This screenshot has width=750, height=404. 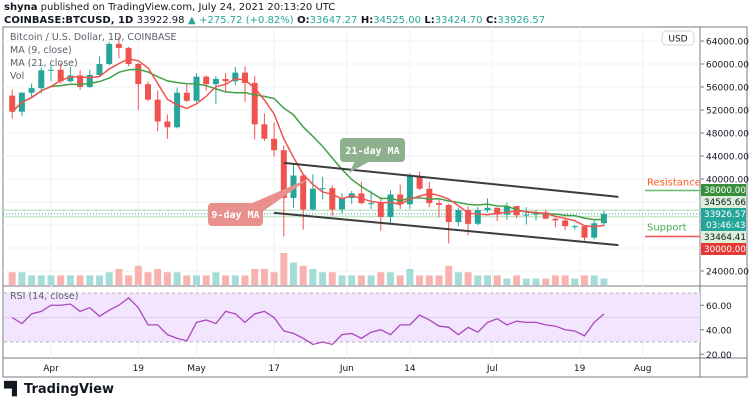 I want to click on legend-ma9: MA (9, close), so click(x=41, y=50).